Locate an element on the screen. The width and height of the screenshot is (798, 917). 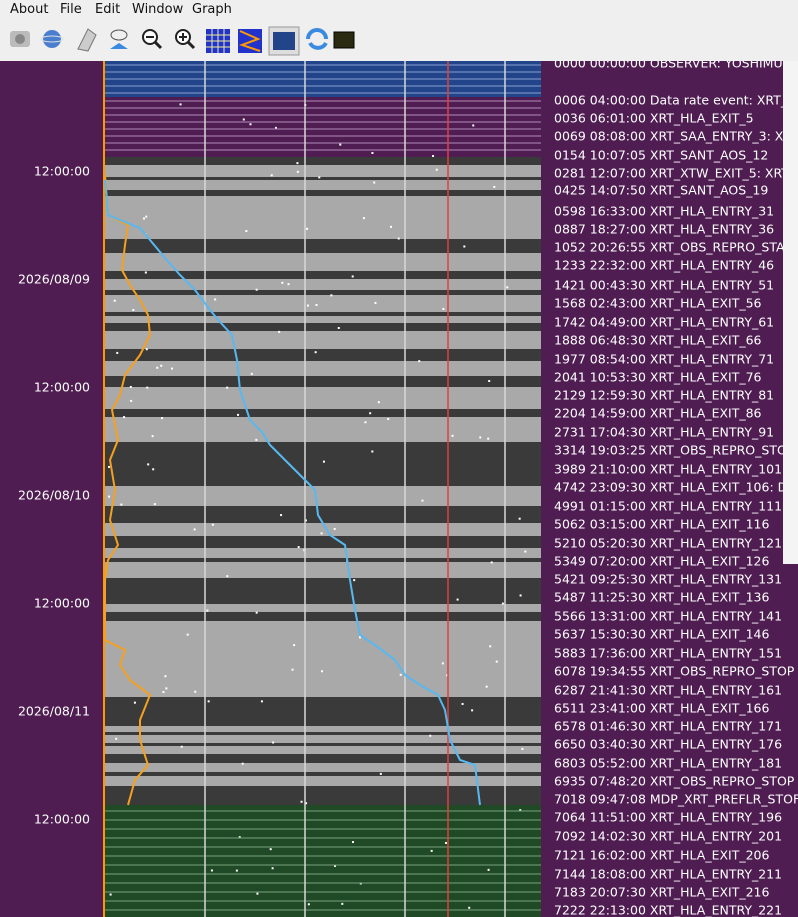
event-entry: 6935 07:48:20 XRT_OBS_REPRO_STOP is located at coordinates (674, 781).